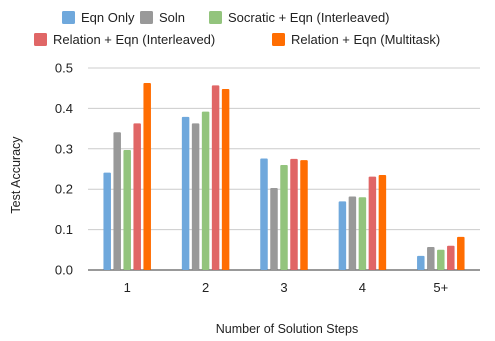 This screenshot has width=495, height=341. Describe the element at coordinates (287, 329) in the screenshot. I see `x-axis-title: Number of Solution Steps` at that location.